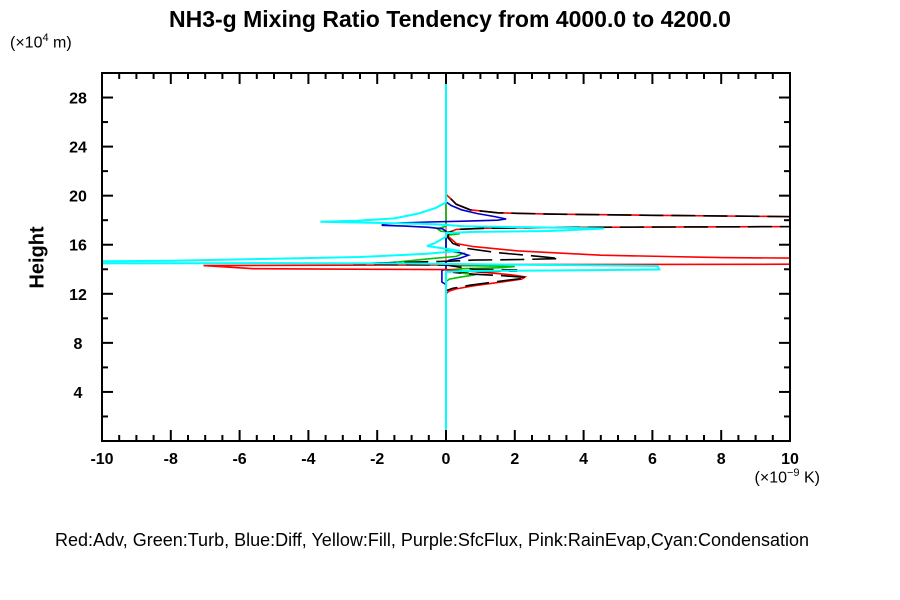  Describe the element at coordinates (583, 459) in the screenshot. I see `x-tick-label: 4` at that location.